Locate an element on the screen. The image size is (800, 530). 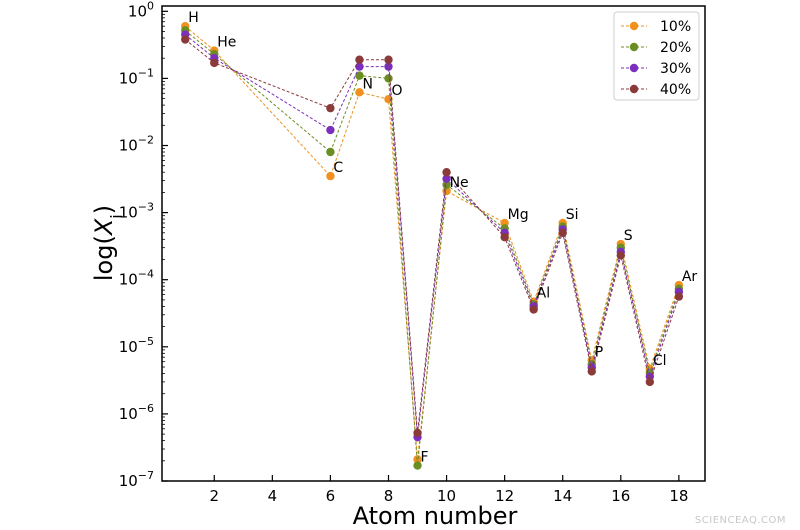
legend-label: 30% is located at coordinates (675, 69).